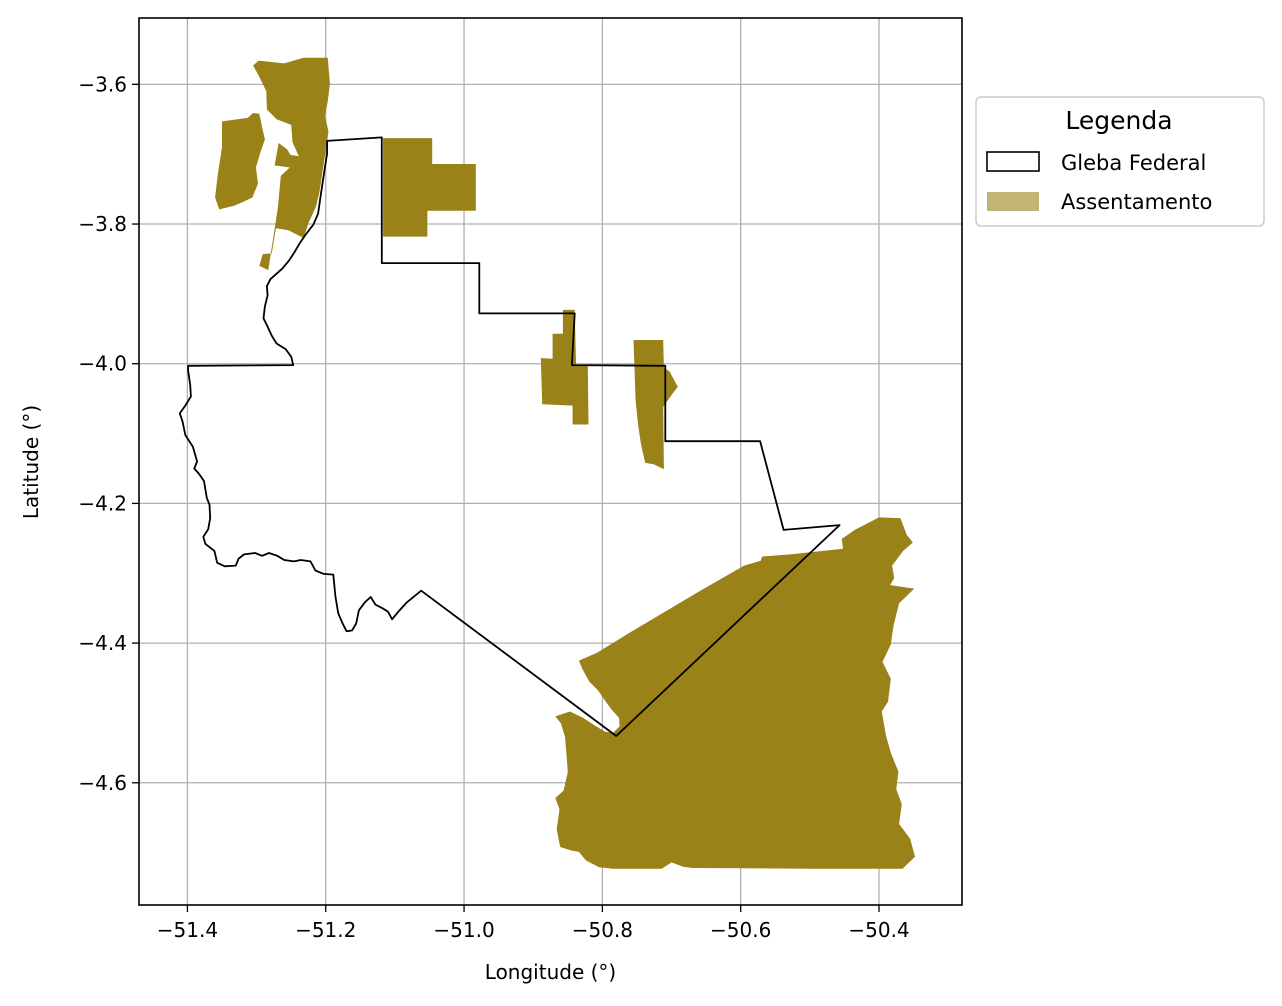  Describe the element at coordinates (1136, 202) in the screenshot. I see `legend-label-assentamento: Assentamento` at that location.